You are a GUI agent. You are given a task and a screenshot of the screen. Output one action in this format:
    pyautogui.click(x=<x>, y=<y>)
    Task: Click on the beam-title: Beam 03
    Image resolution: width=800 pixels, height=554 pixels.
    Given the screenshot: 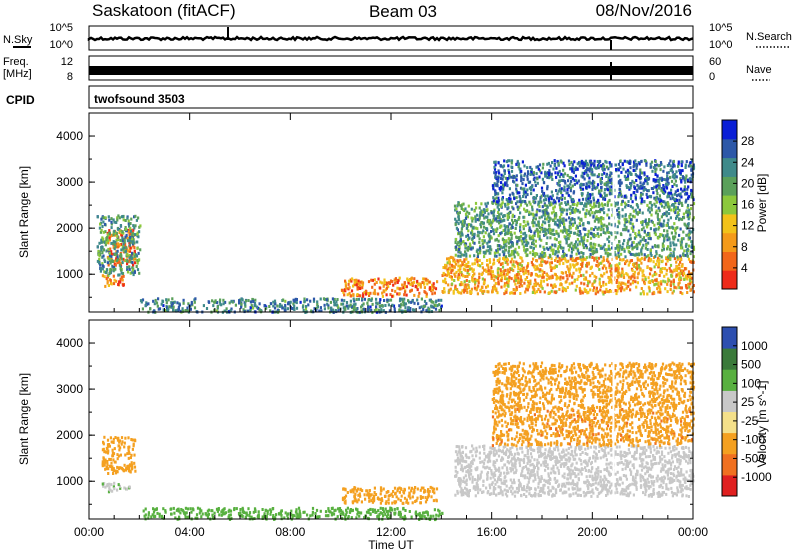 What is the action you would take?
    pyautogui.click(x=403, y=11)
    